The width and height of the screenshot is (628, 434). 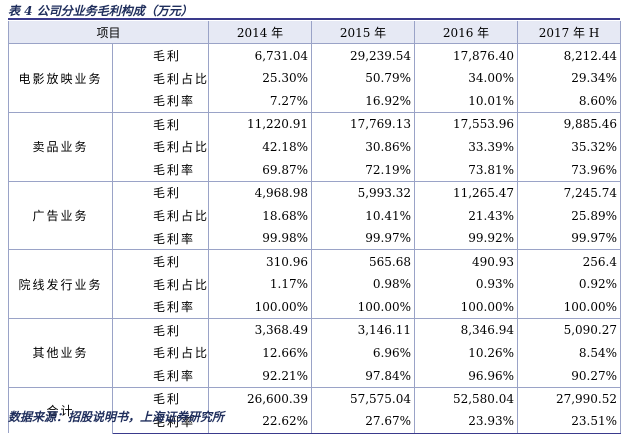 I want to click on value-cell: 7.27%, so click(x=260, y=101).